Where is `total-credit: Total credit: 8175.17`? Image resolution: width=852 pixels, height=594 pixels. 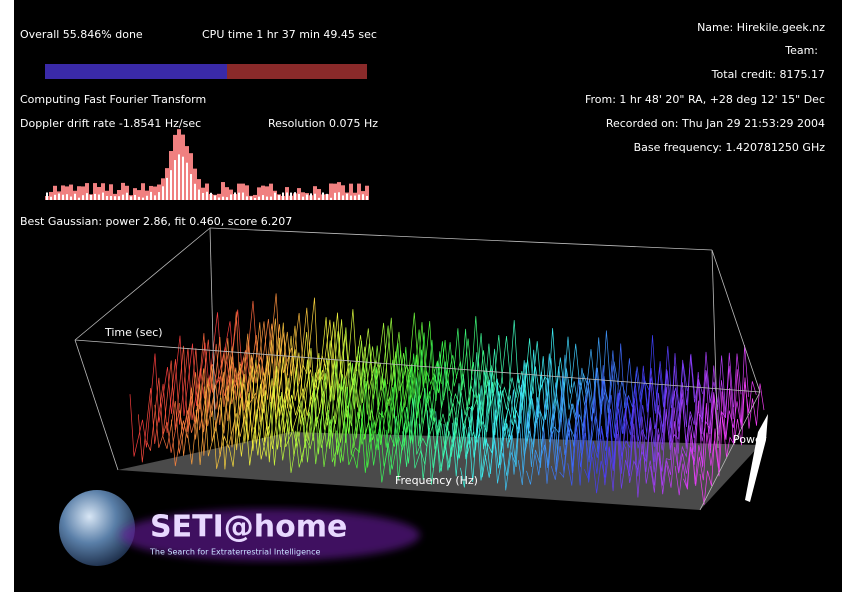
total-credit: Total credit: 8175.17 is located at coordinates (768, 74).